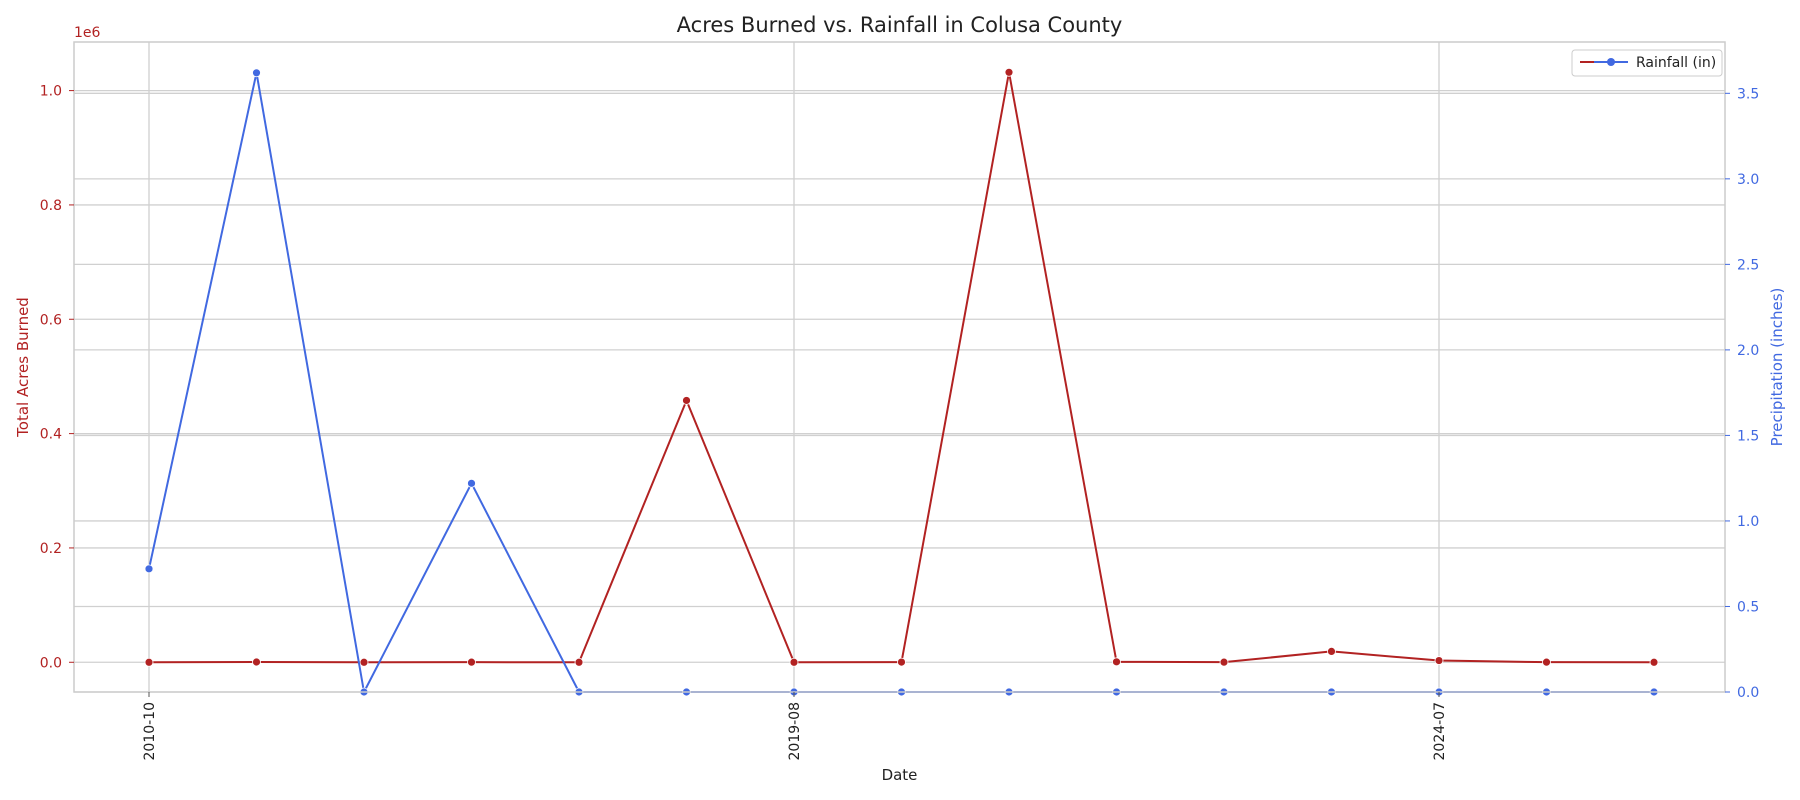 The image size is (1800, 800). I want to click on legend-marker-rainfall, so click(1611, 62).